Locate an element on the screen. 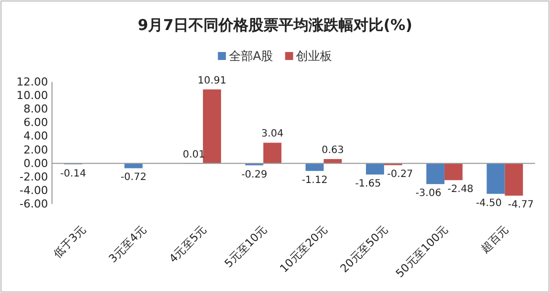 The image size is (550, 293). data-label: -3.06 is located at coordinates (428, 194).